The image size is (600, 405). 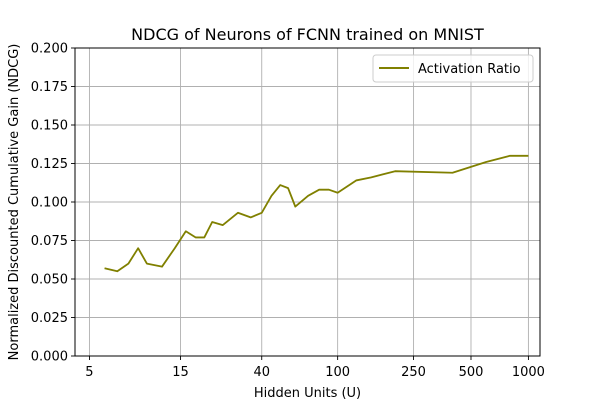 I want to click on y-tick-label: 0.000, so click(x=49, y=357).